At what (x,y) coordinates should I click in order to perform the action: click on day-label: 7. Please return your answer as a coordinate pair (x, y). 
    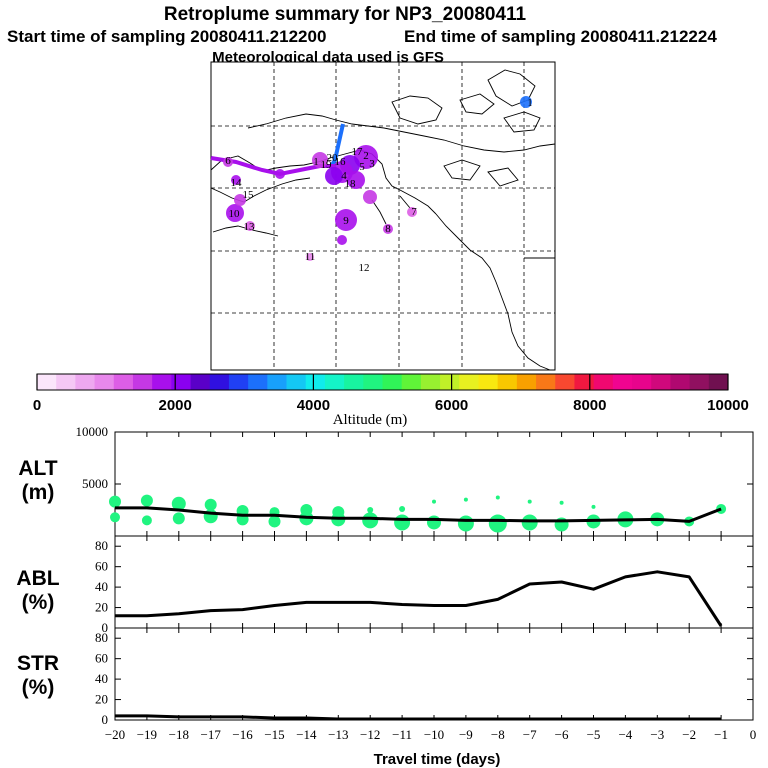
    Looking at the image, I should click on (414, 212).